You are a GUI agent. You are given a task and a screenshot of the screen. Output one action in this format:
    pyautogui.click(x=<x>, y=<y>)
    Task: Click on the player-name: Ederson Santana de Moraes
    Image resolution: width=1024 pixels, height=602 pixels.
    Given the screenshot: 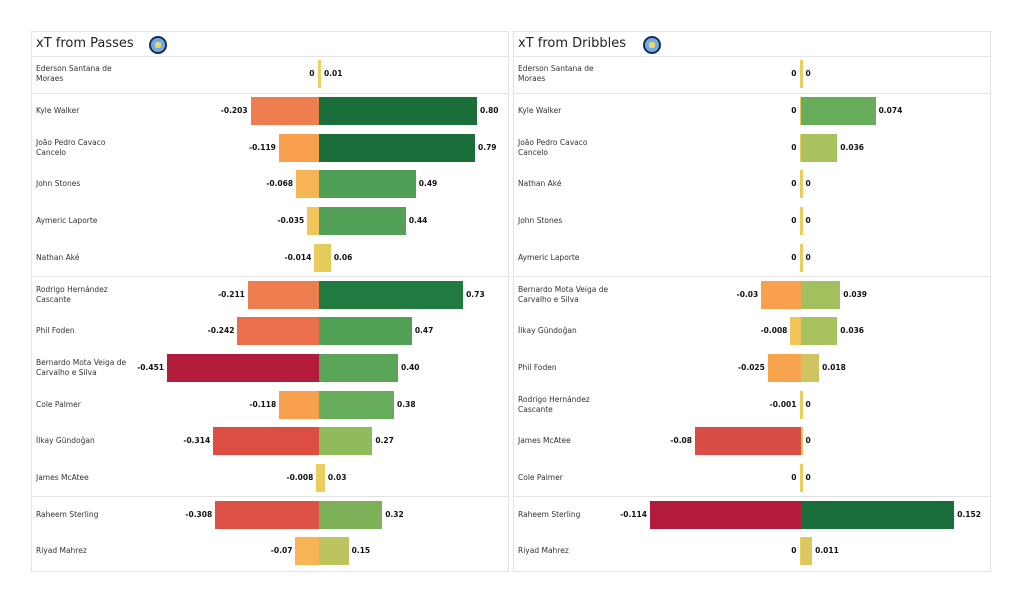 What is the action you would take?
    pyautogui.click(x=74, y=74)
    